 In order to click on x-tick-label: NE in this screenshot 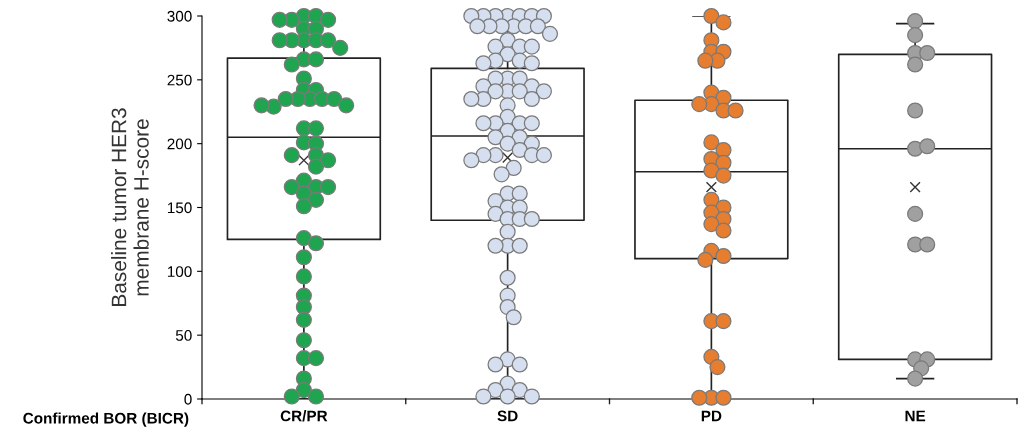, I will do `click(915, 416)`.